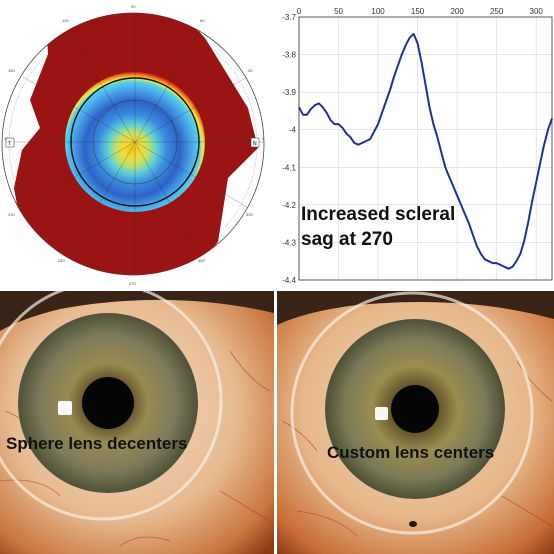 The height and width of the screenshot is (554, 554). I want to click on y-tick-label: -4.1, so click(289, 167).